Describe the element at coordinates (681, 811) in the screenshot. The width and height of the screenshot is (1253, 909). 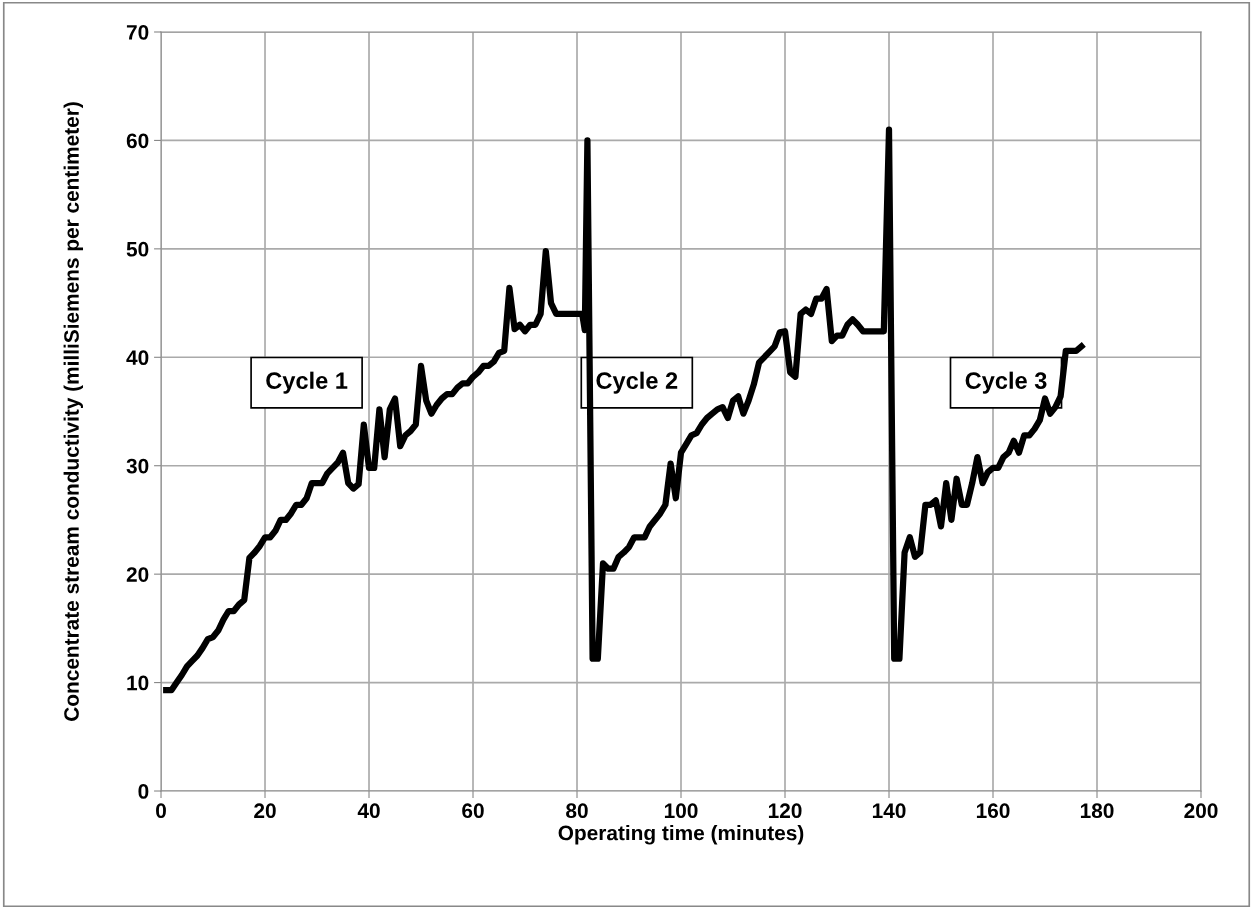
I see `x-tick-label: 100` at that location.